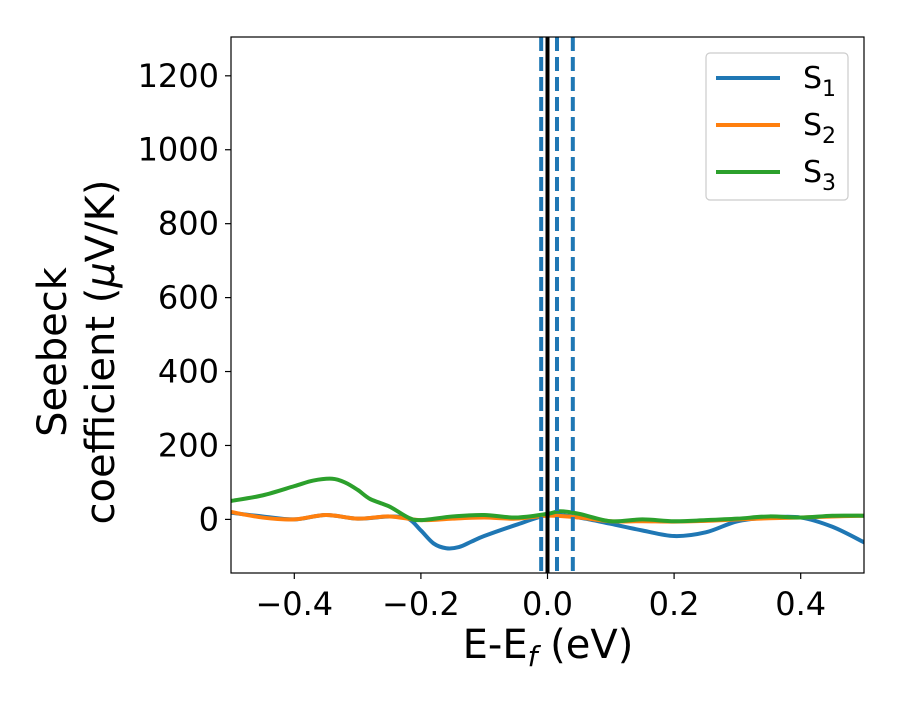  I want to click on x-axis-label: E-Ef (eV), so click(548, 647).